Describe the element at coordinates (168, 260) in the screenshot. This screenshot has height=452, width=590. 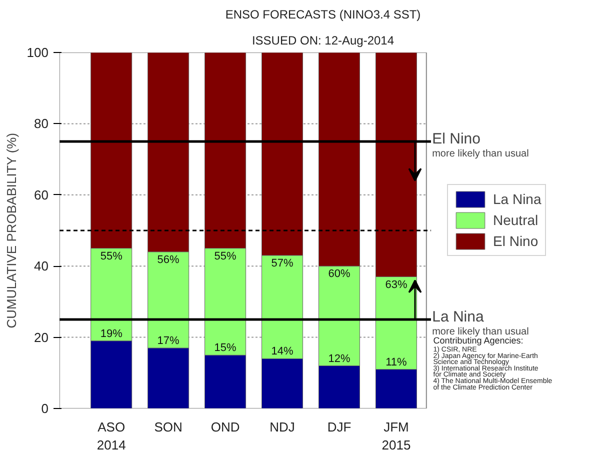
I see `data-label: 56%` at that location.